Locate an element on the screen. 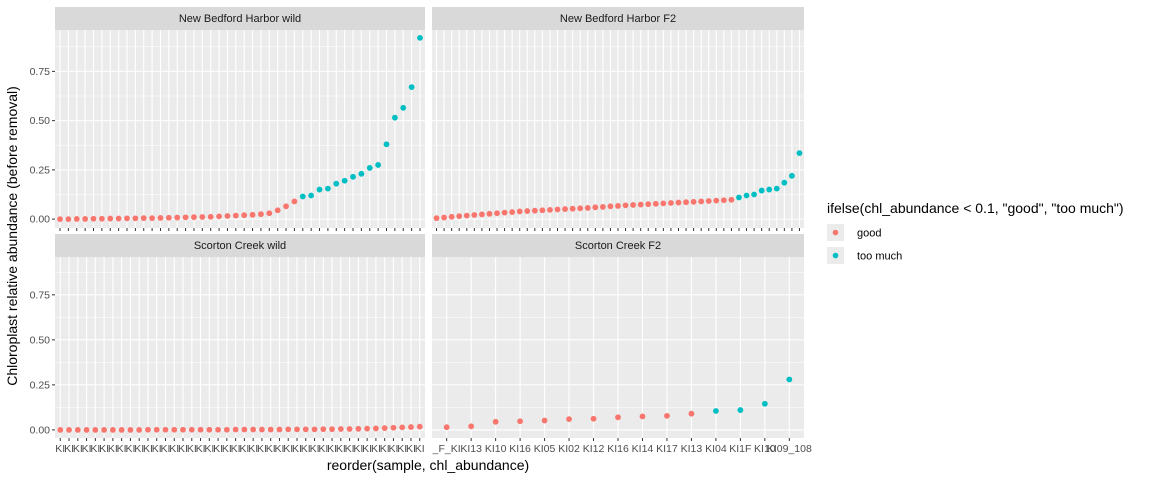 The width and height of the screenshot is (1152, 480). y-tick-label: 0.25 is located at coordinates (40, 170).